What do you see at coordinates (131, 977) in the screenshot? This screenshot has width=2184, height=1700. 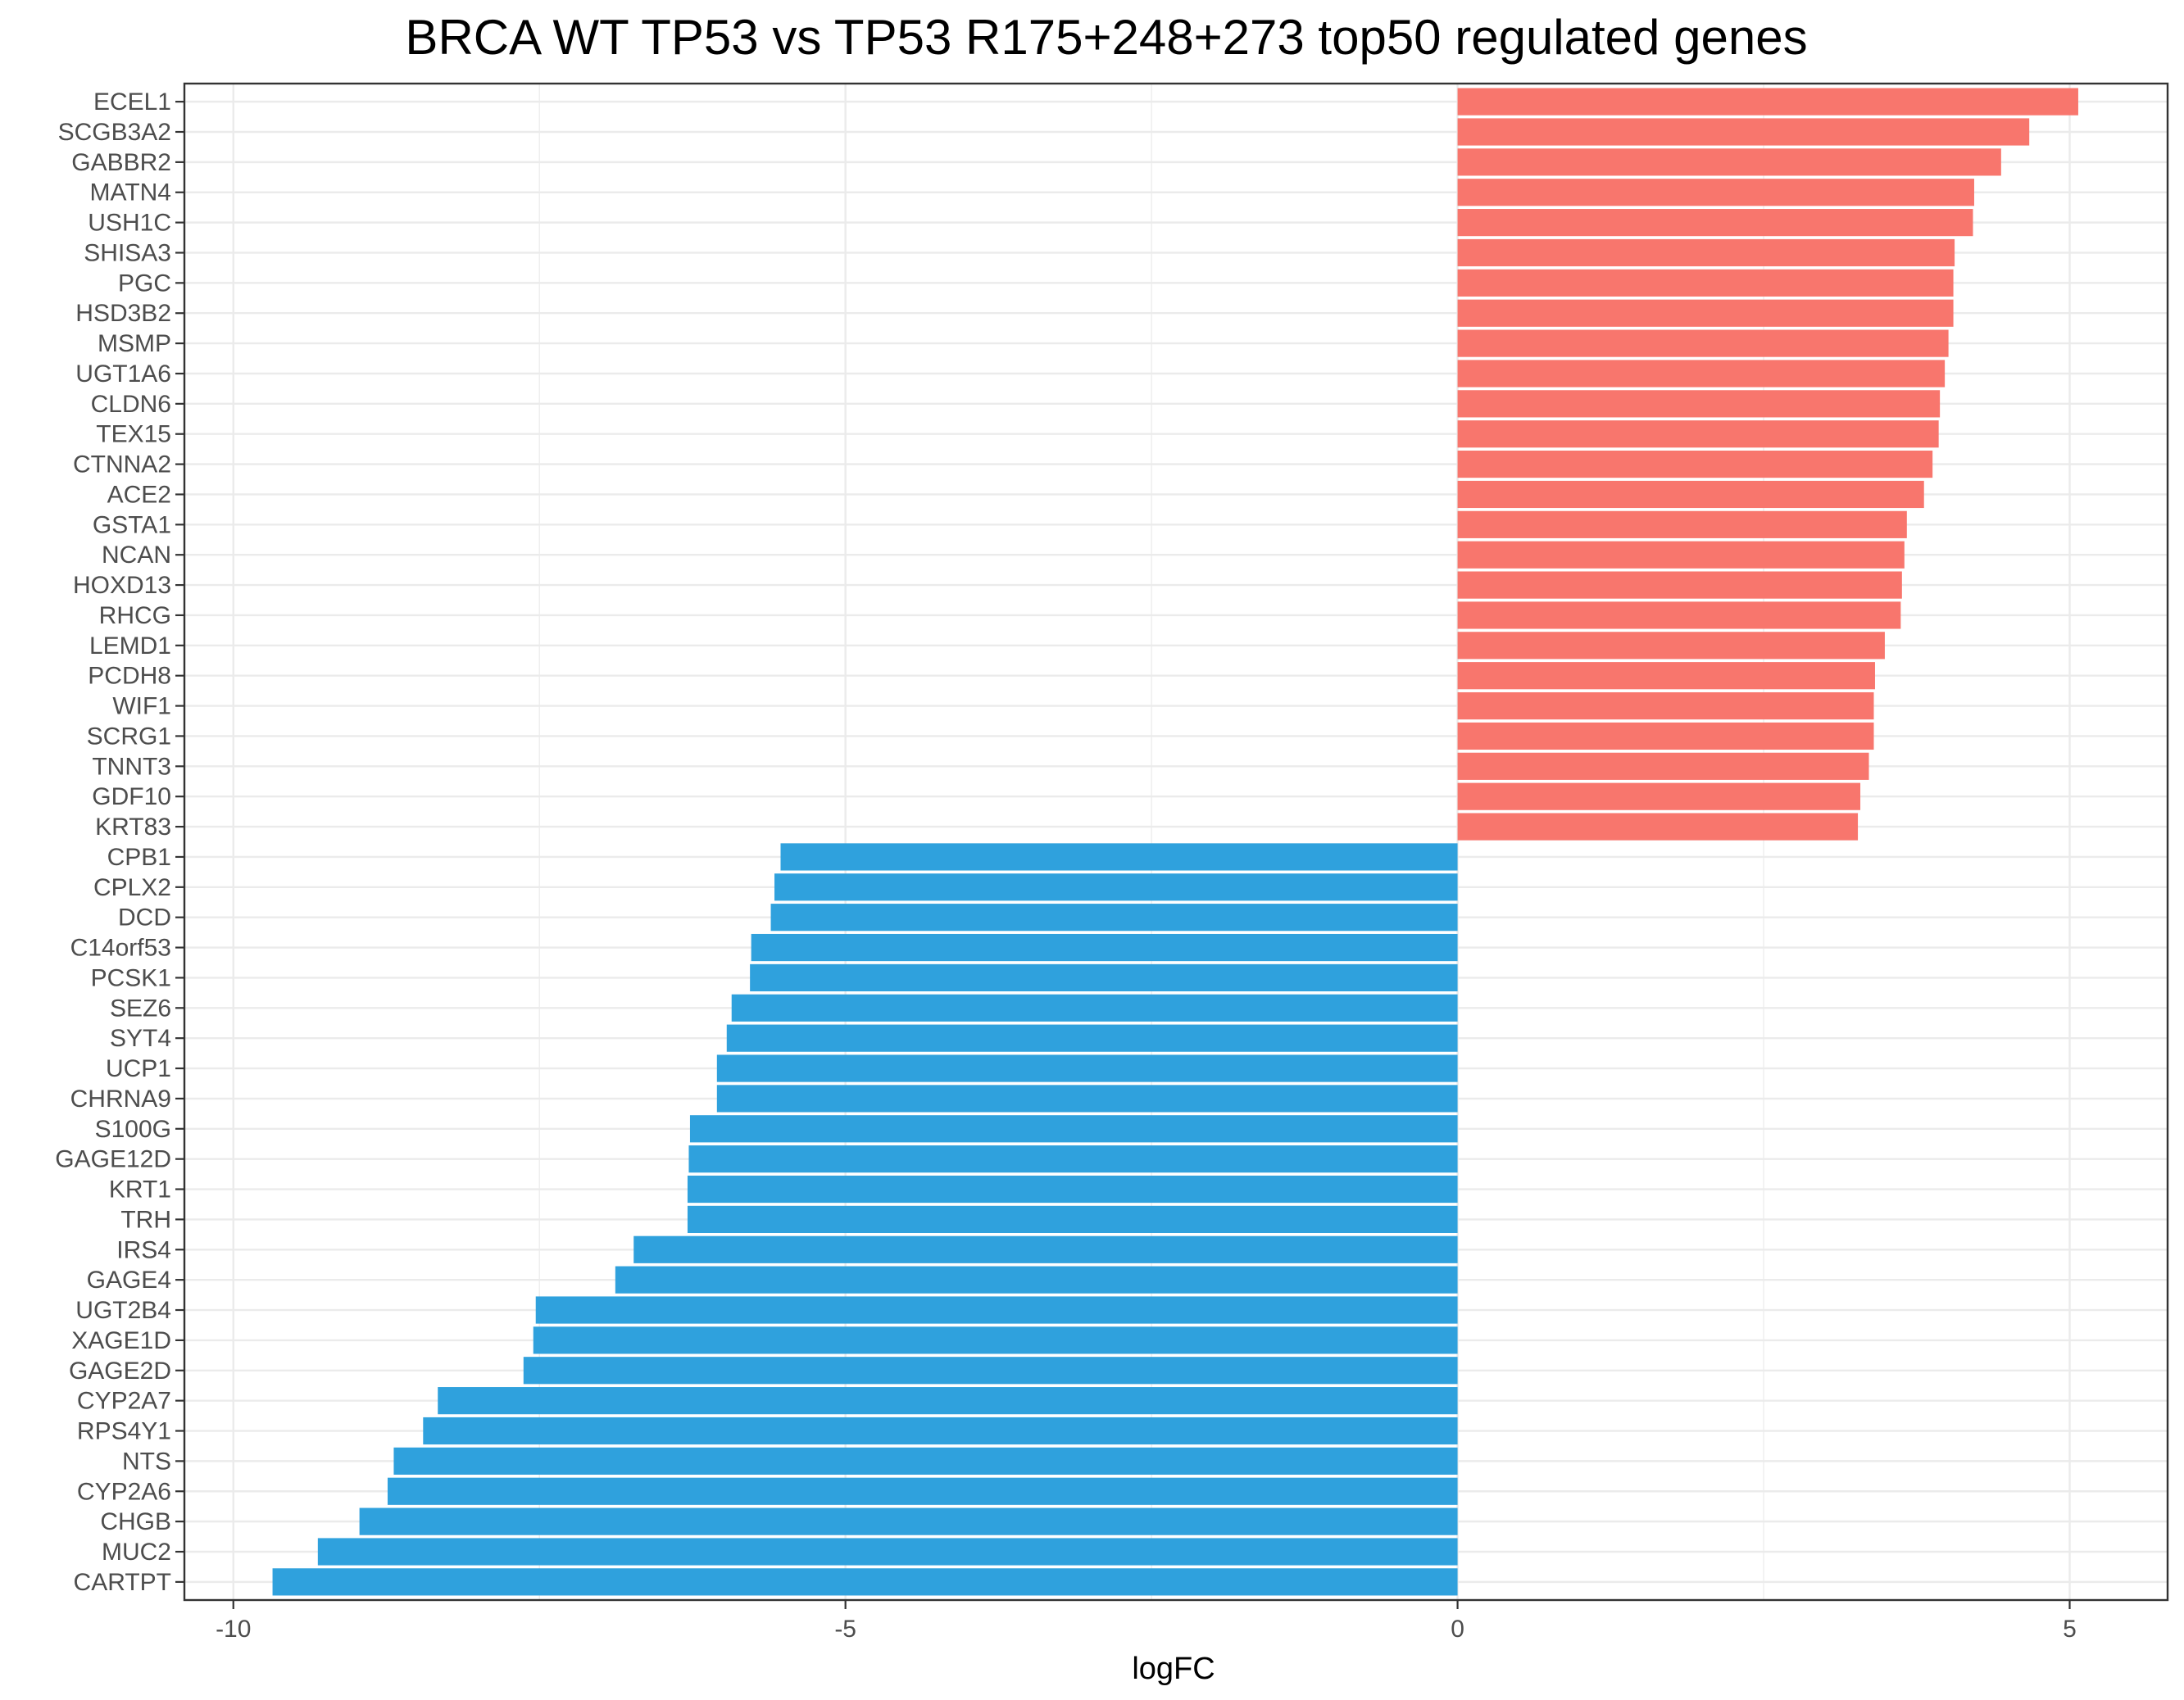 I see `y-tick-label: PCSK1` at bounding box center [131, 977].